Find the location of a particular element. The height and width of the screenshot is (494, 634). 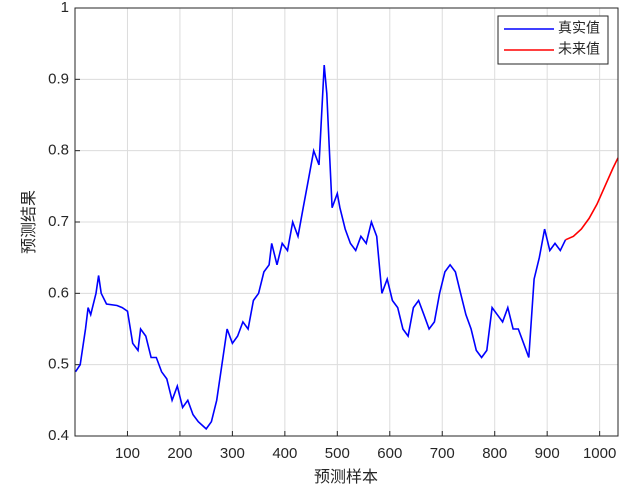

x-tick-label: 700 is located at coordinates (442, 453).